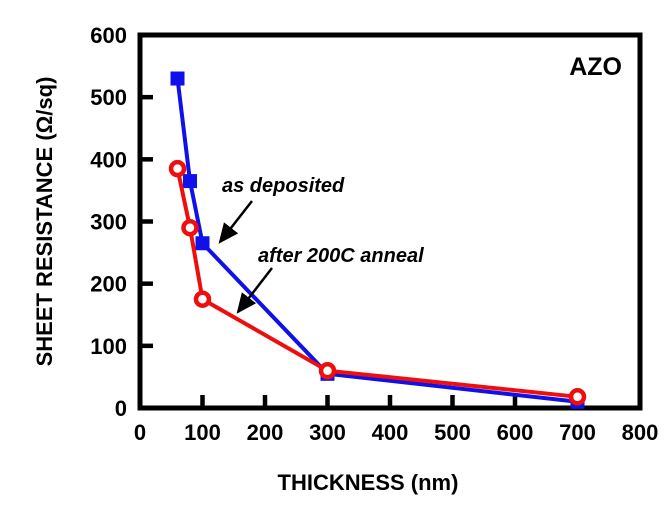  I want to click on y-axis-title: SHEET RESISTANCE (Ω/sq), so click(44, 222).